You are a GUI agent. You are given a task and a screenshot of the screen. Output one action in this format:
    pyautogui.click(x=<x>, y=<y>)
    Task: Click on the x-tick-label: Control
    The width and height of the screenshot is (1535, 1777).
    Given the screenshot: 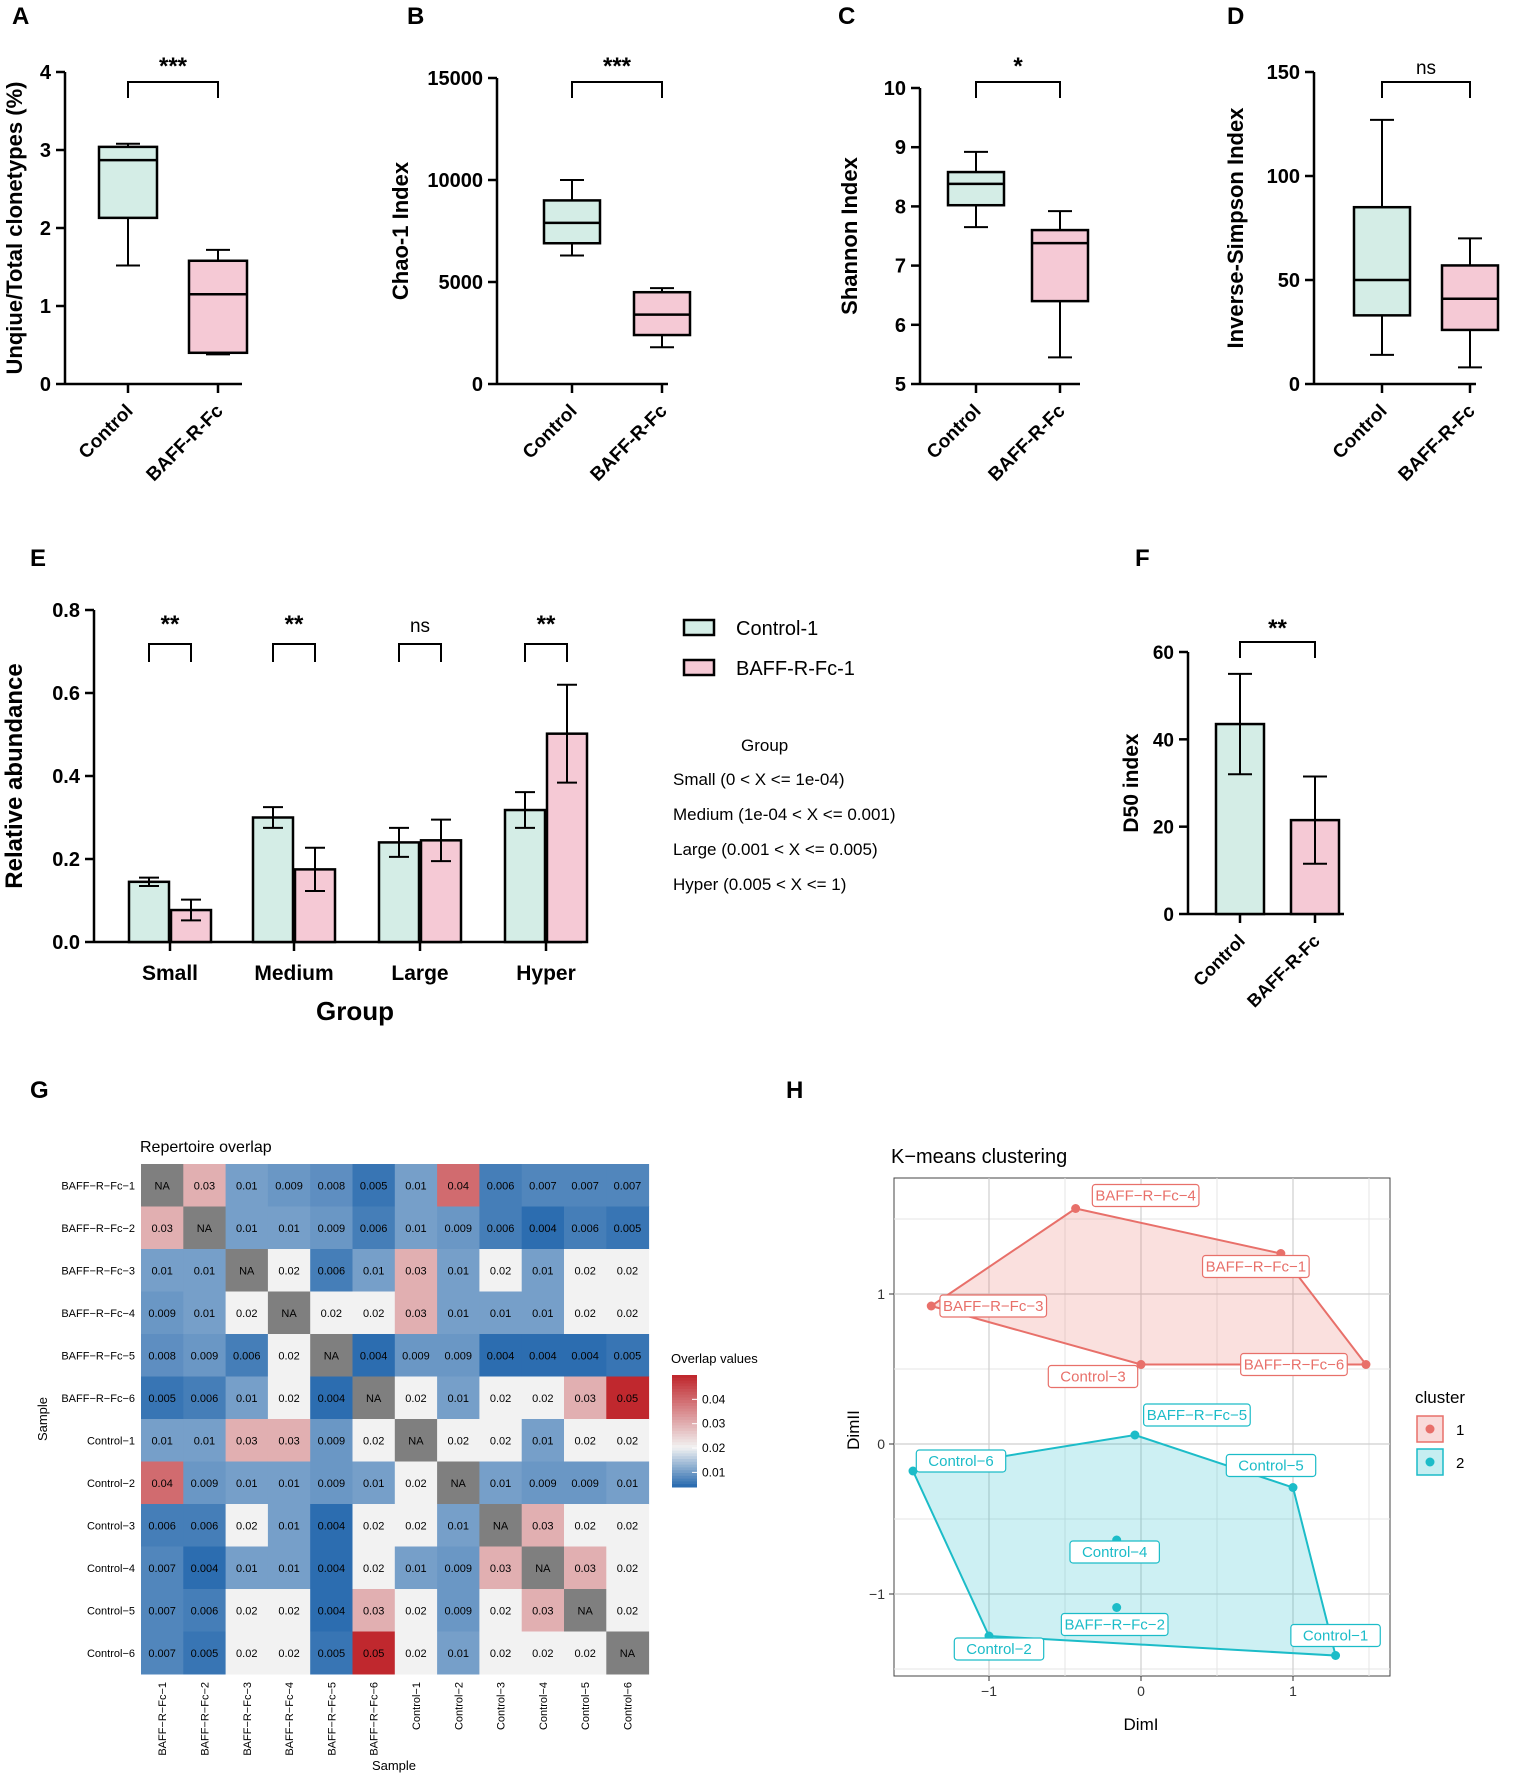 What is the action you would take?
    pyautogui.click(x=954, y=432)
    